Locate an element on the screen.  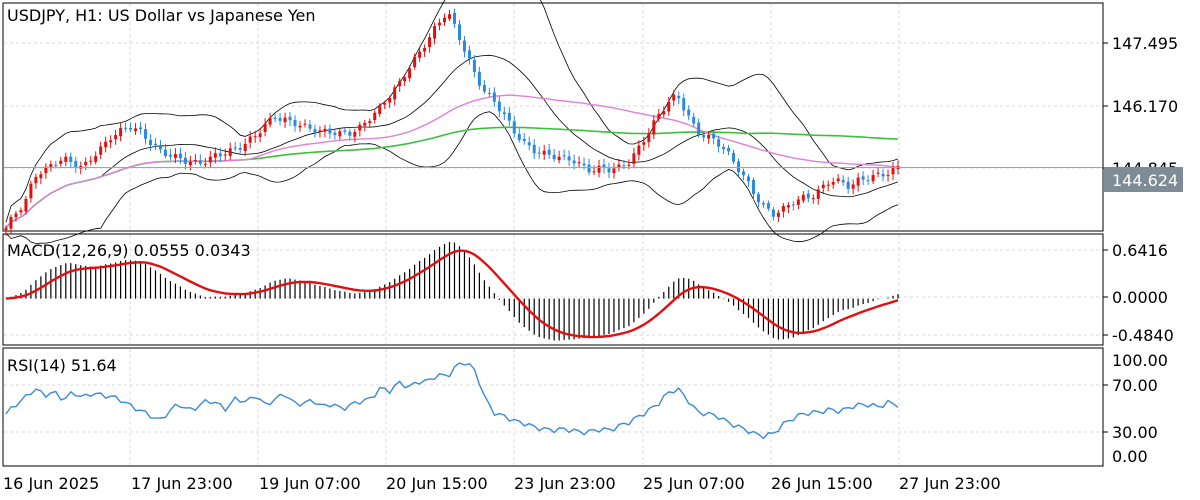
price-title: USDJPY, H1: US Dollar vs Japanese Yen is located at coordinates (161, 15).